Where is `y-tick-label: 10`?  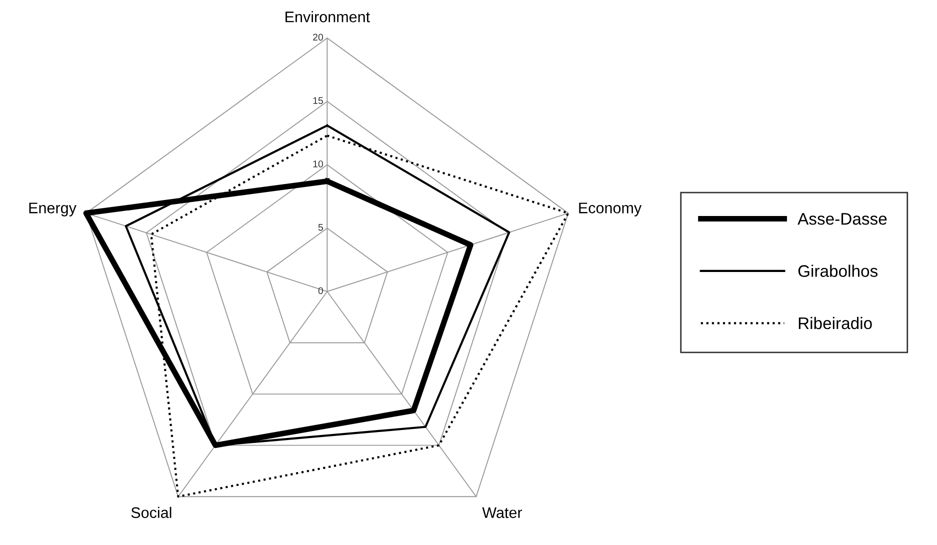
y-tick-label: 10 is located at coordinates (318, 164).